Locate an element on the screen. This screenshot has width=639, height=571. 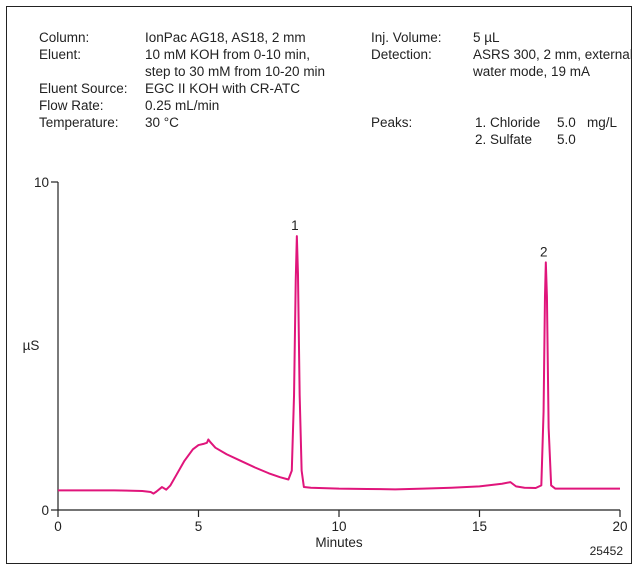
condition-value: step to 30 mM from 10-20 min is located at coordinates (235, 71).